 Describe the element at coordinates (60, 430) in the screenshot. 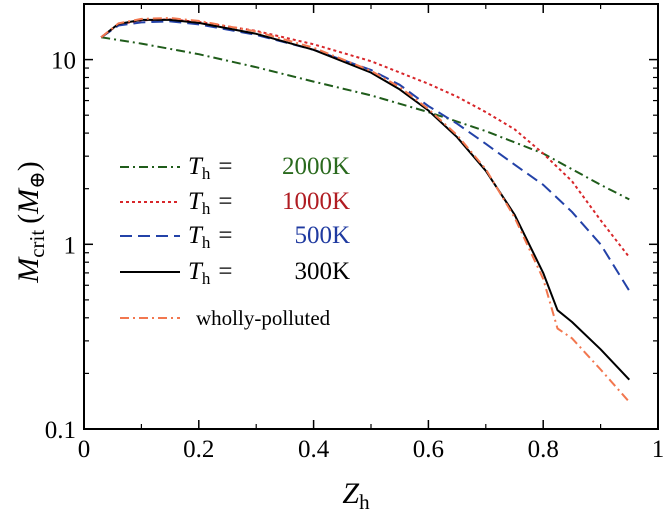

I see `y-tick-label: 0.1` at that location.